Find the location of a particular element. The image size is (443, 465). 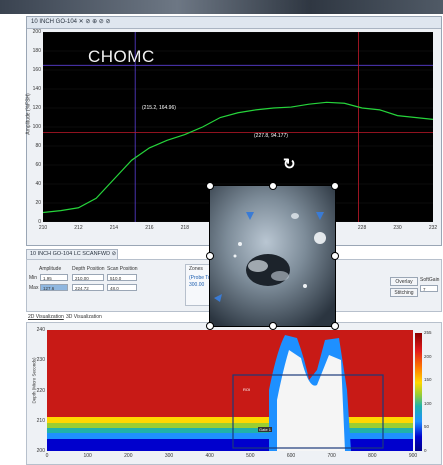

max-depth-field: 224.72 is located at coordinates (88, 287).